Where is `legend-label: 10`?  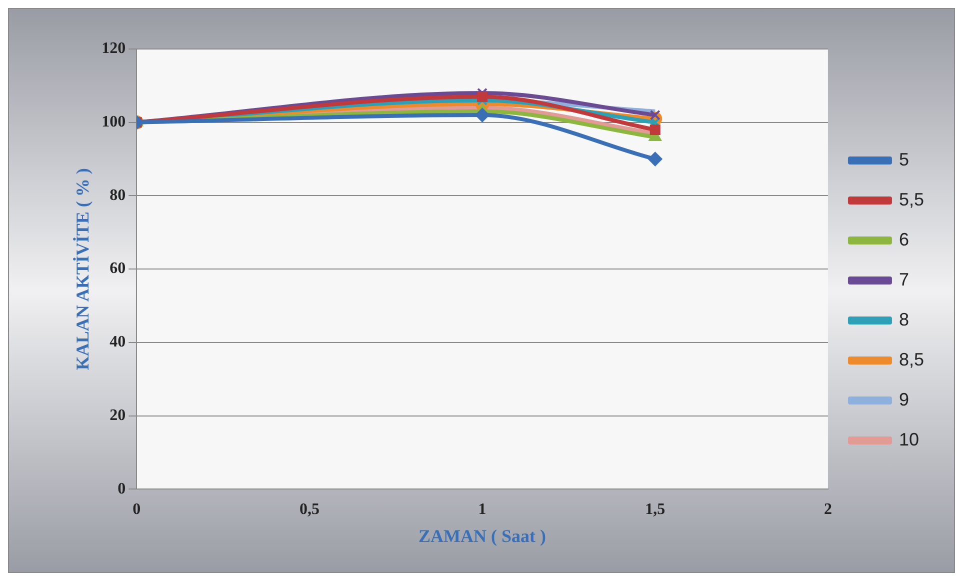
legend-label: 10 is located at coordinates (909, 439).